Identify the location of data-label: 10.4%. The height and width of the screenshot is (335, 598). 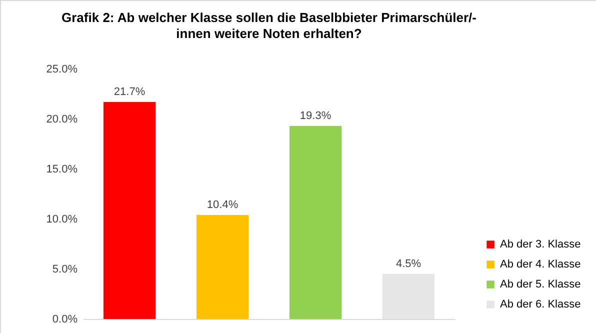
(222, 205).